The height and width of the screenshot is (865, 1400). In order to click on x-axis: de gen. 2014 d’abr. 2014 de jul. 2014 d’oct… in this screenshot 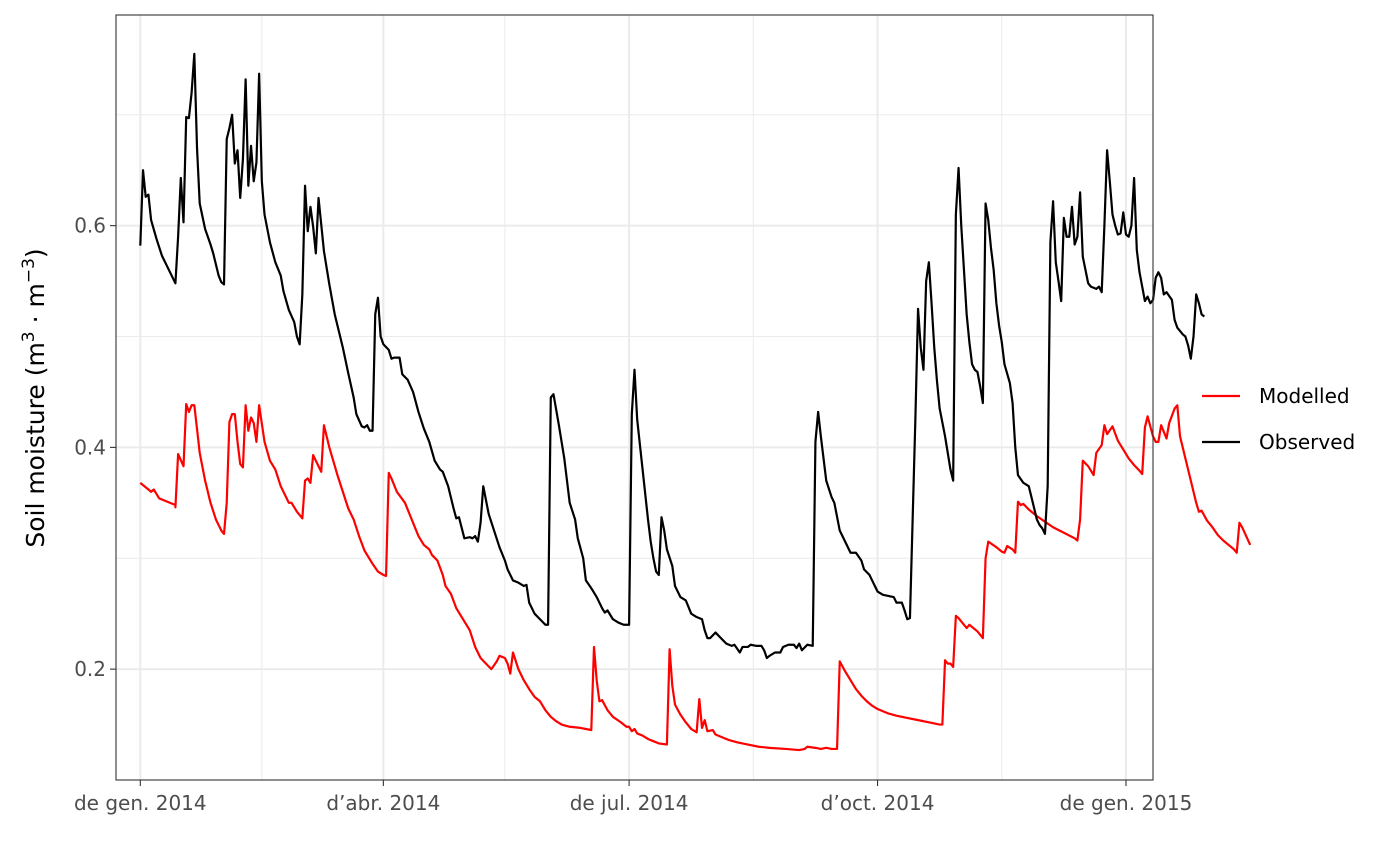, I will do `click(633, 797)`.